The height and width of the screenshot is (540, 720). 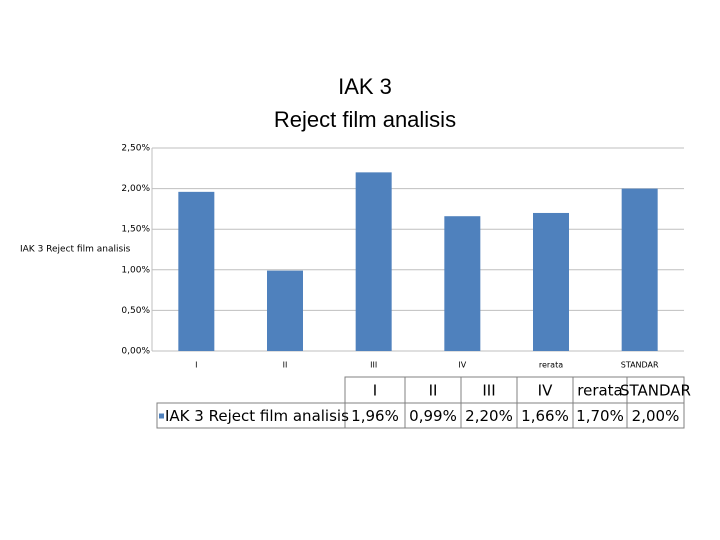 What do you see at coordinates (135, 270) in the screenshot?
I see `y-tick-label: 1,00%` at bounding box center [135, 270].